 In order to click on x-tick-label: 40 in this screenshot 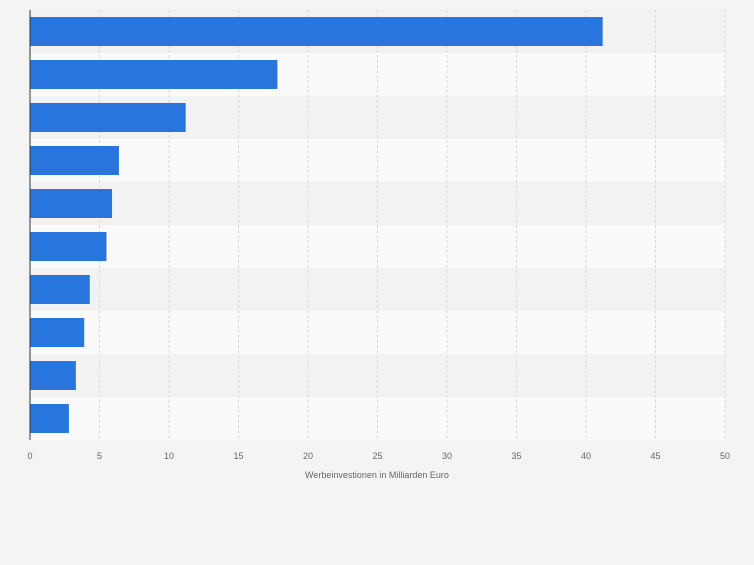, I will do `click(586, 456)`.